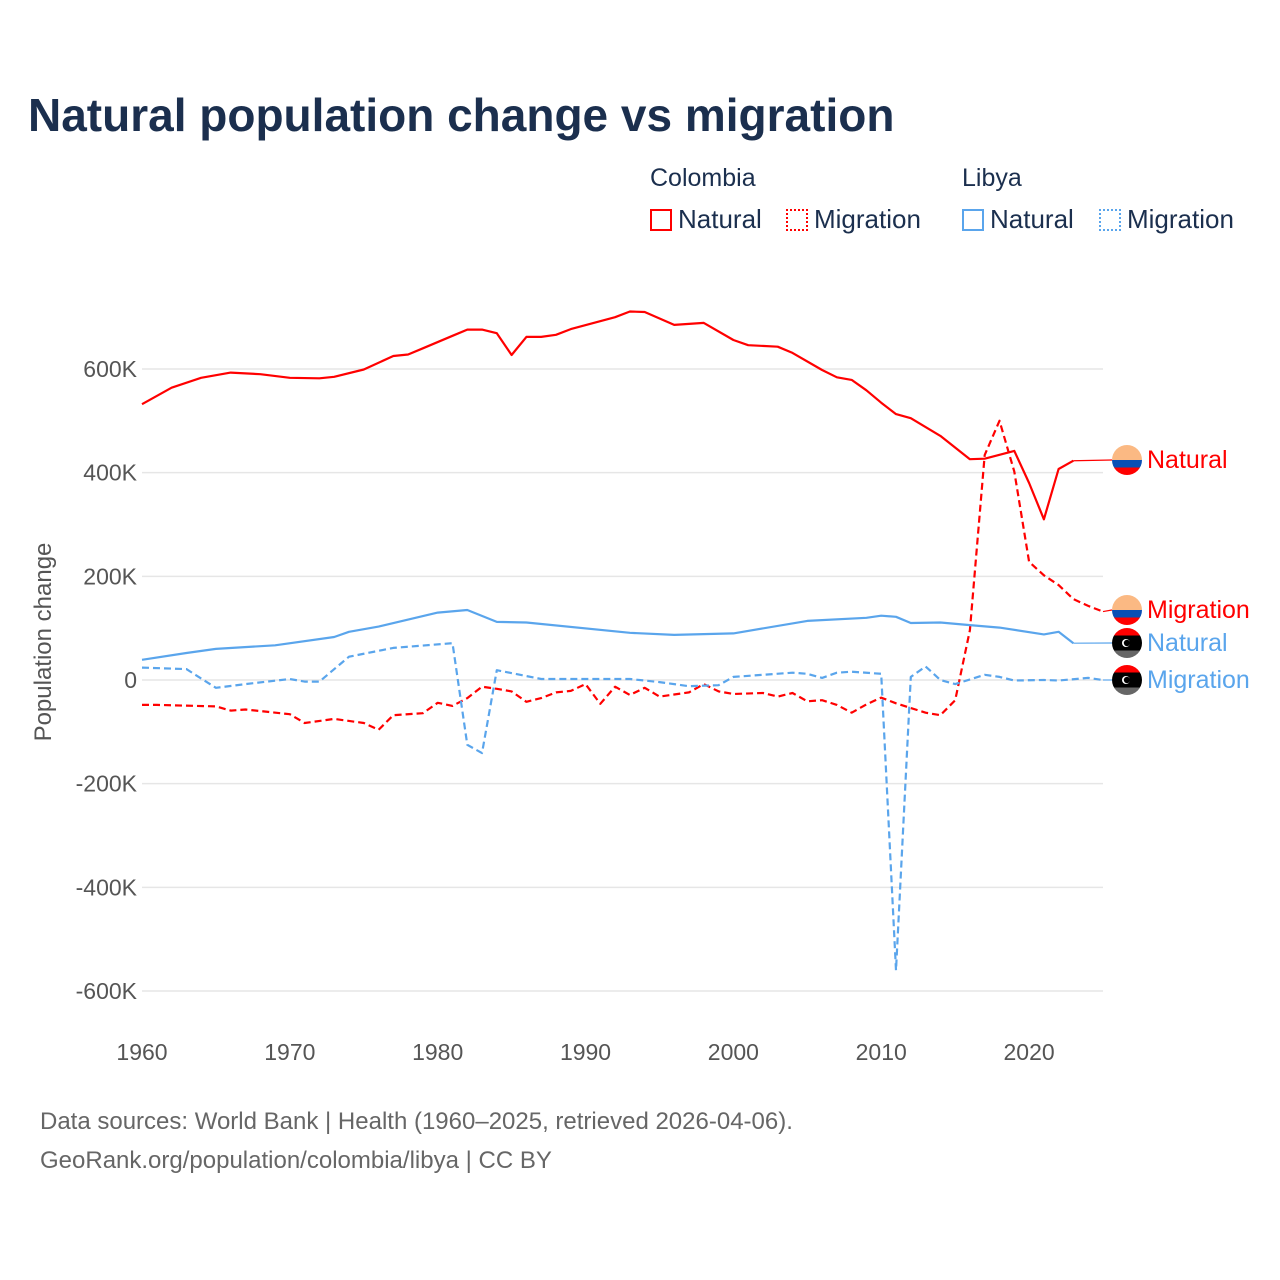  I want to click on series-line-colombia-natural, so click(607, 415).